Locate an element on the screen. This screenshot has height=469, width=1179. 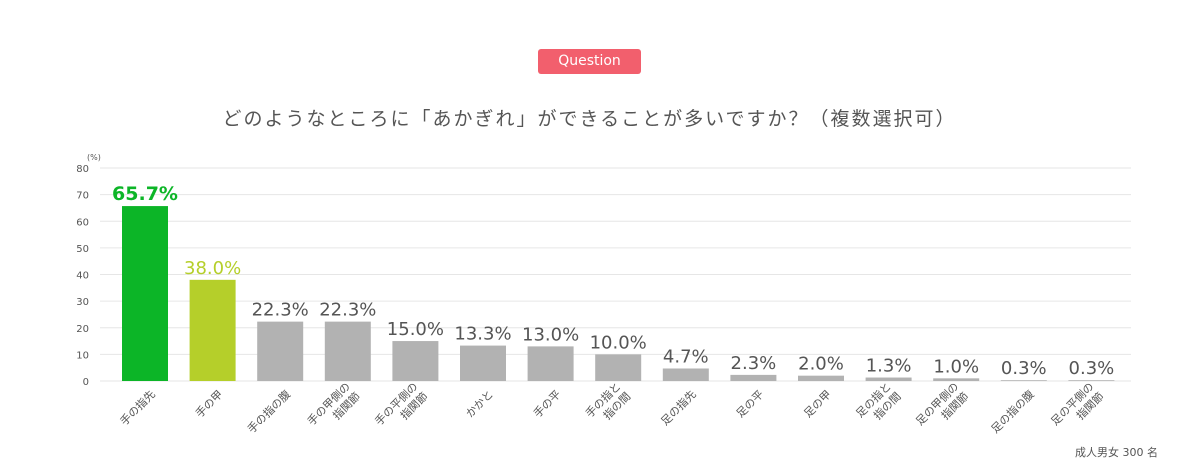
category-label-15: 足の平側の指関節 is located at coordinates (1077, 409).